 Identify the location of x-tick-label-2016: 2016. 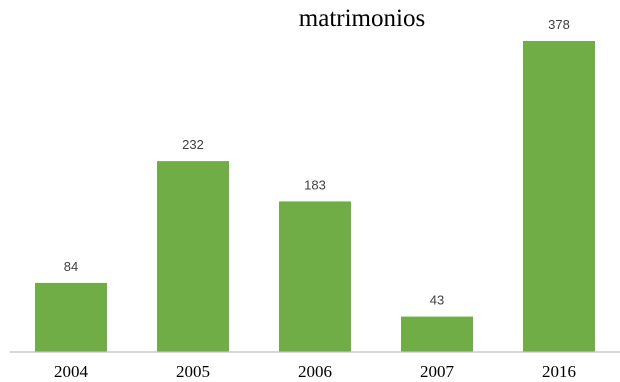
(559, 371).